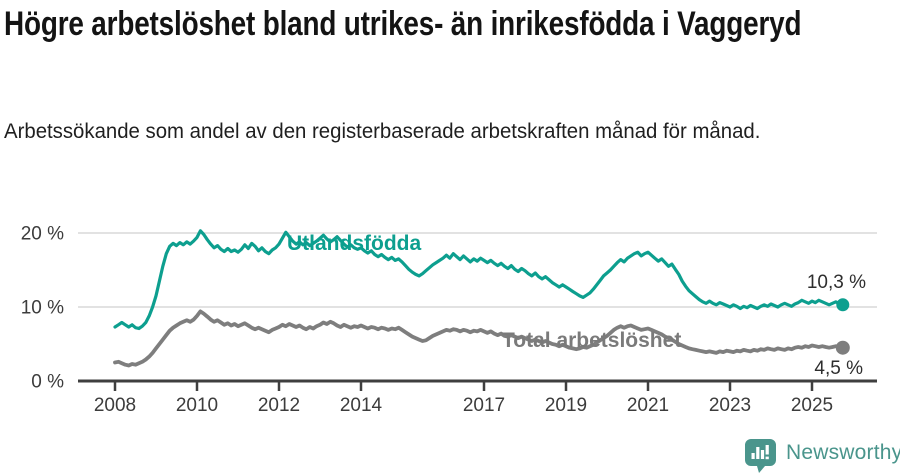  What do you see at coordinates (479, 338) in the screenshot?
I see `series-line-total` at bounding box center [479, 338].